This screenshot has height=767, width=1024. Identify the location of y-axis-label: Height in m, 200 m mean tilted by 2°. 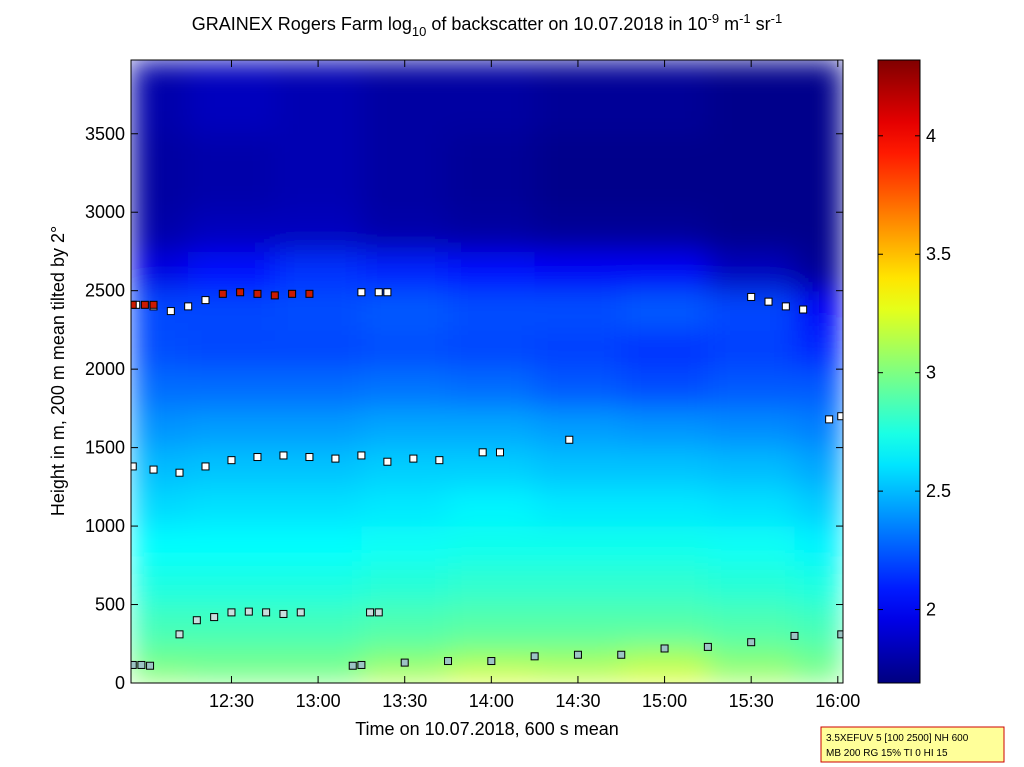
(58, 371).